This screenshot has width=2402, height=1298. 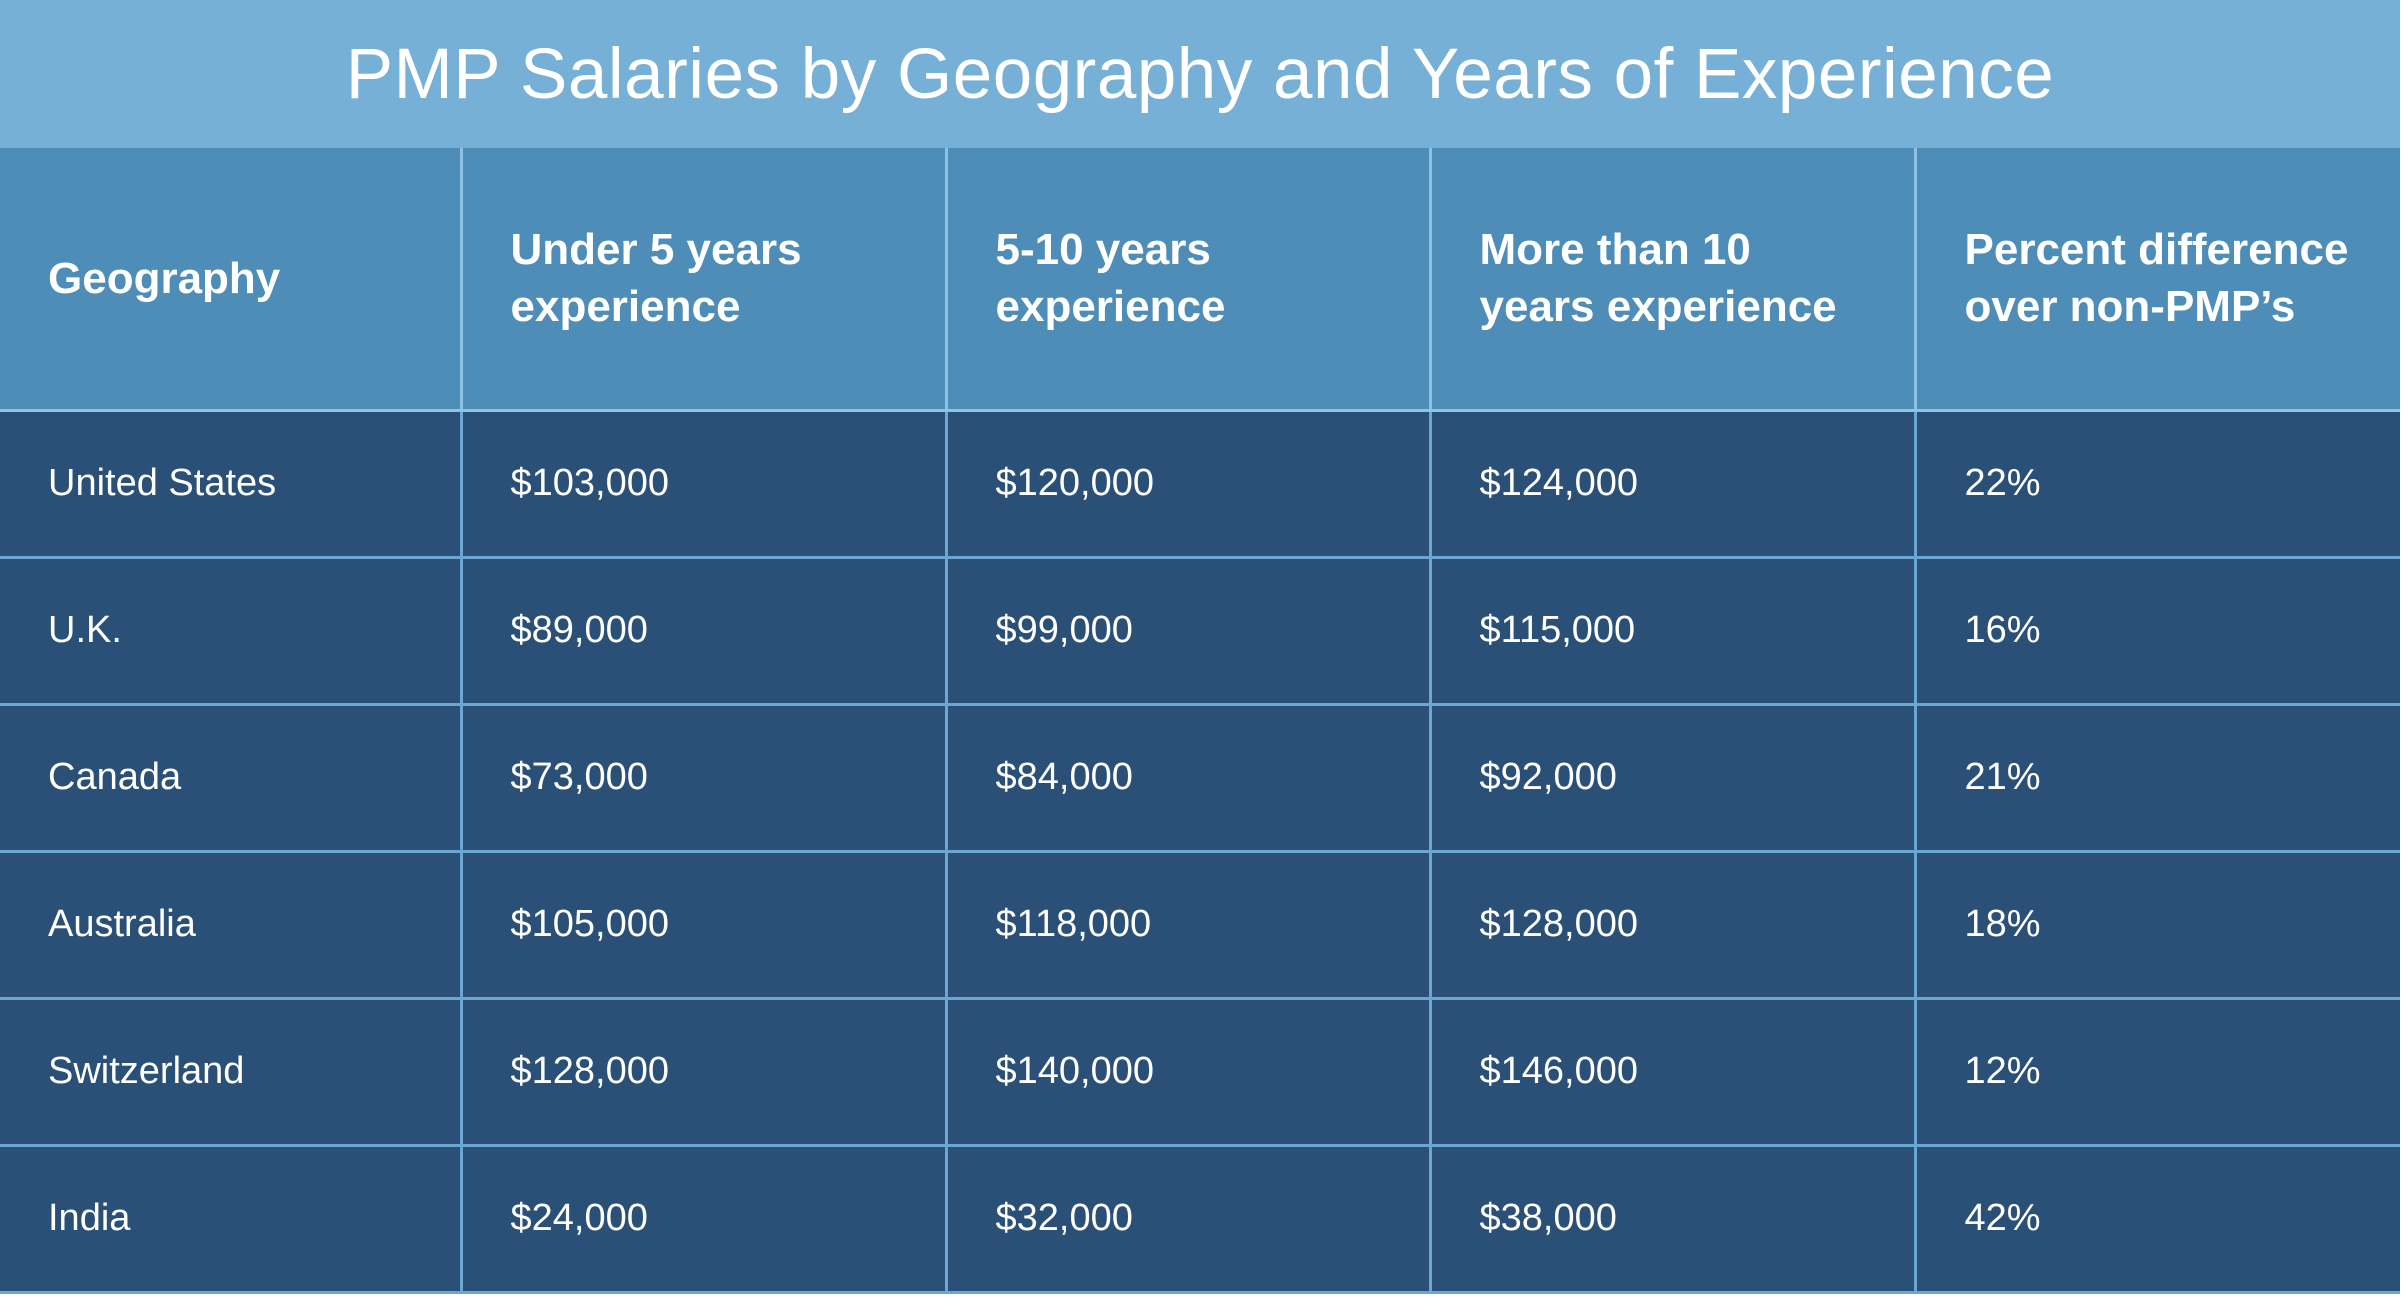 What do you see at coordinates (2156, 631) in the screenshot?
I see `cell-percent-difference: 16%` at bounding box center [2156, 631].